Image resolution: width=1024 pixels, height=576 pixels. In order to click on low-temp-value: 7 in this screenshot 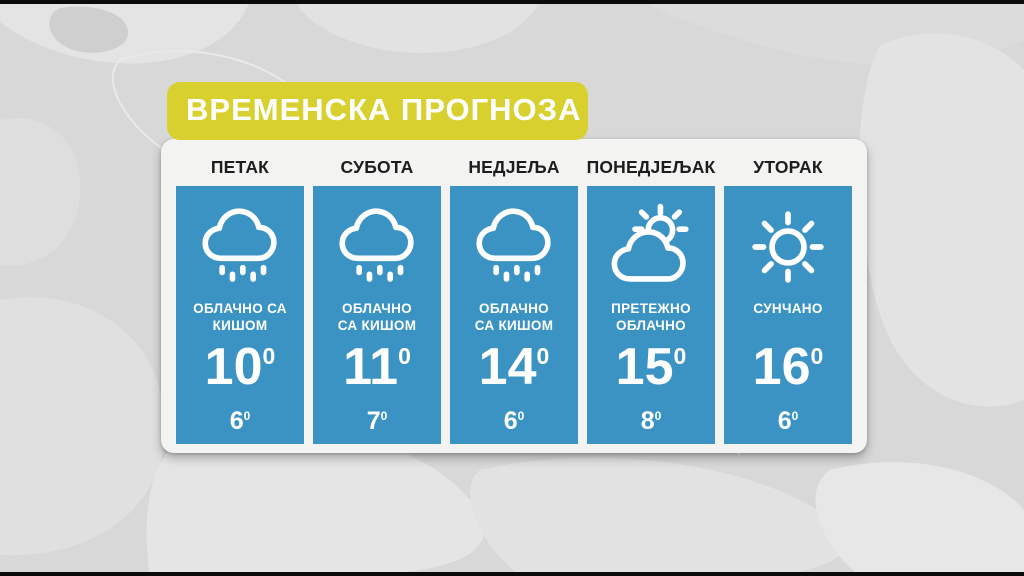, I will do `click(373, 421)`.